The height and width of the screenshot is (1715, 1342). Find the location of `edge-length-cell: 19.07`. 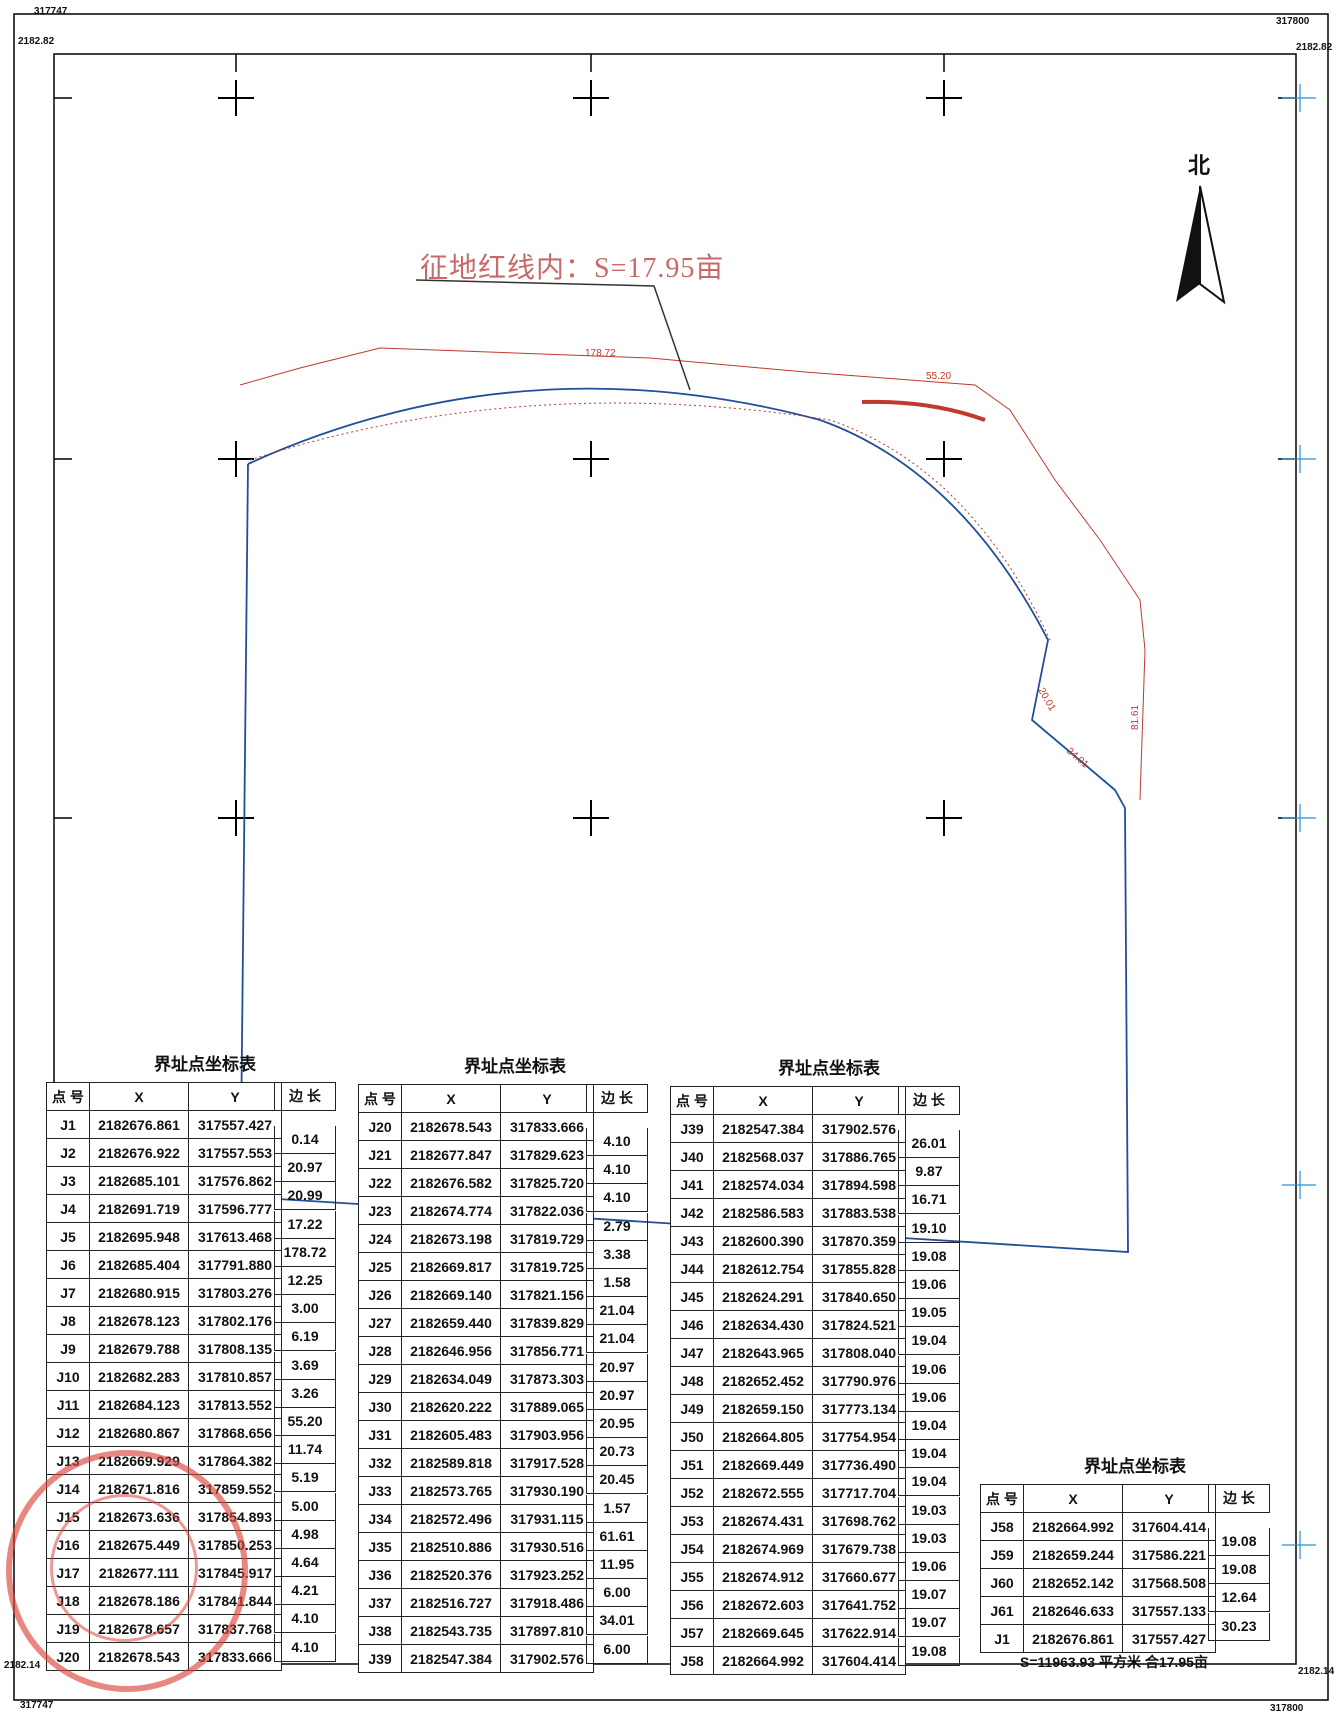

edge-length-cell: 19.07 is located at coordinates (929, 1623).